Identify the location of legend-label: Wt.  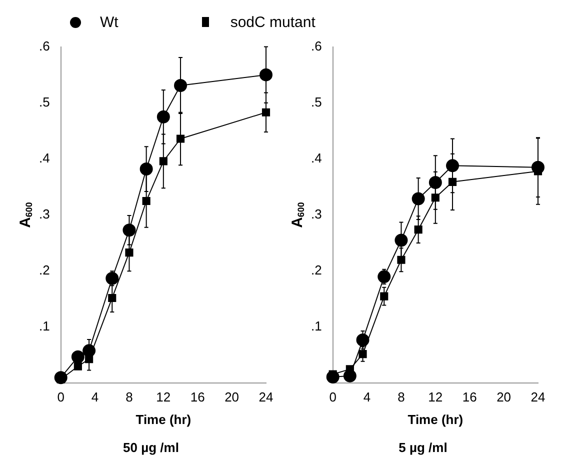
(109, 22).